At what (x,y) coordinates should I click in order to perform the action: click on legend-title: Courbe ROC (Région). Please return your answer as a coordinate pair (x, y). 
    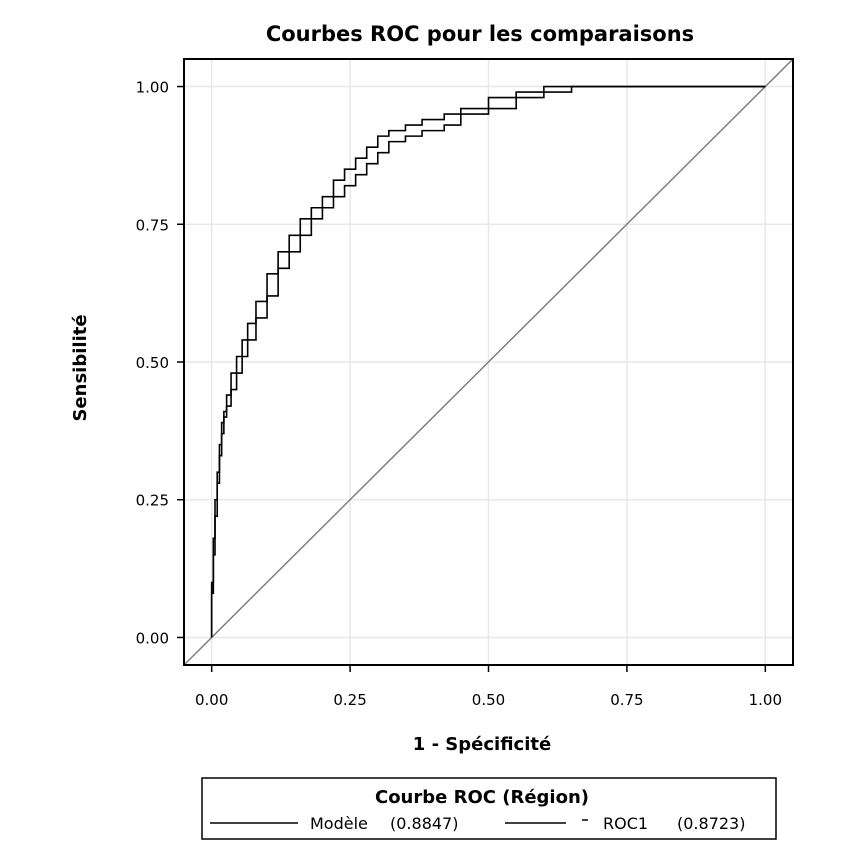
    Looking at the image, I should click on (482, 797).